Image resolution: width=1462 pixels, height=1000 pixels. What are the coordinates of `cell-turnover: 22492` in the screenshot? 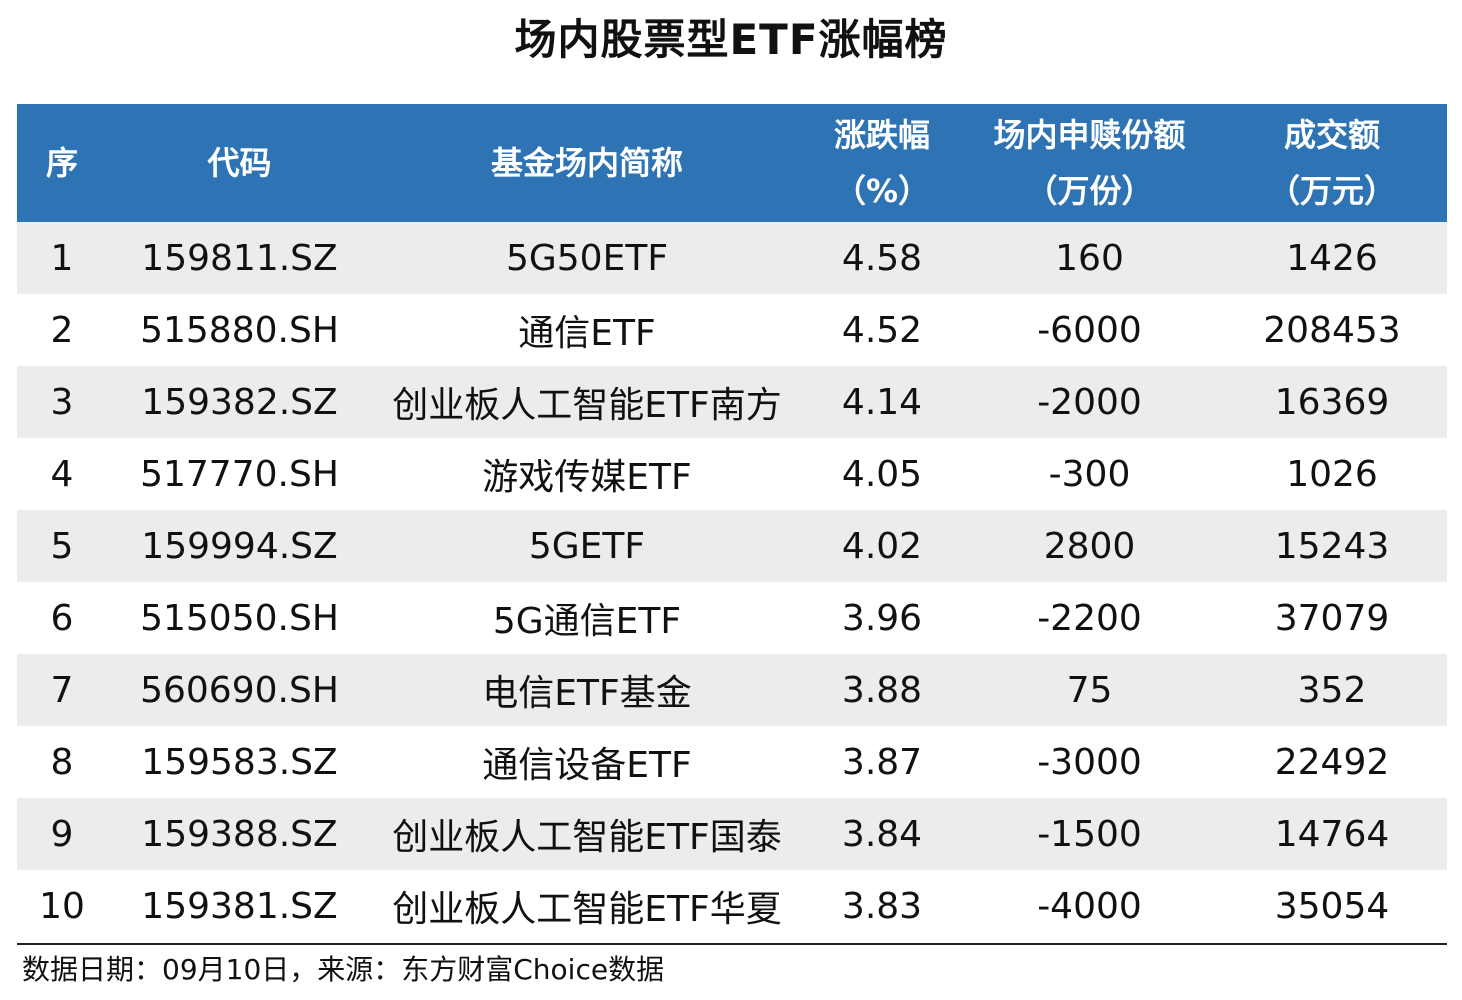 It's located at (1332, 762).